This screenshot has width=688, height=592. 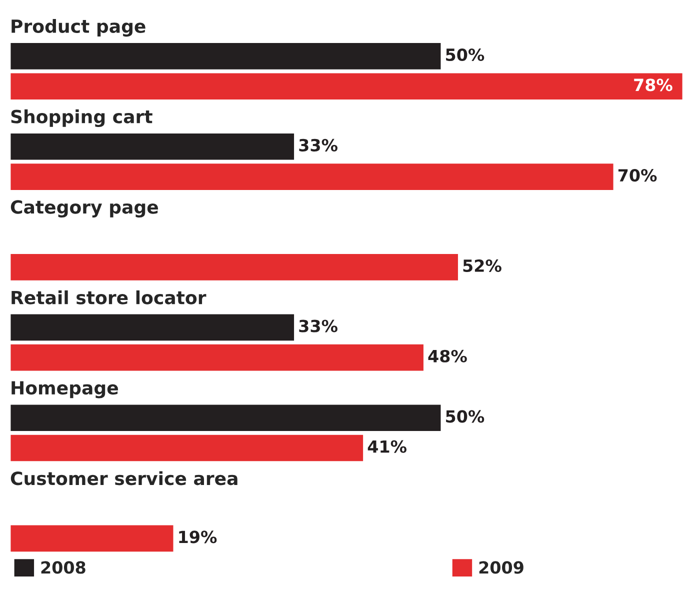 What do you see at coordinates (65, 389) in the screenshot?
I see `y-tick-label: Homepage` at bounding box center [65, 389].